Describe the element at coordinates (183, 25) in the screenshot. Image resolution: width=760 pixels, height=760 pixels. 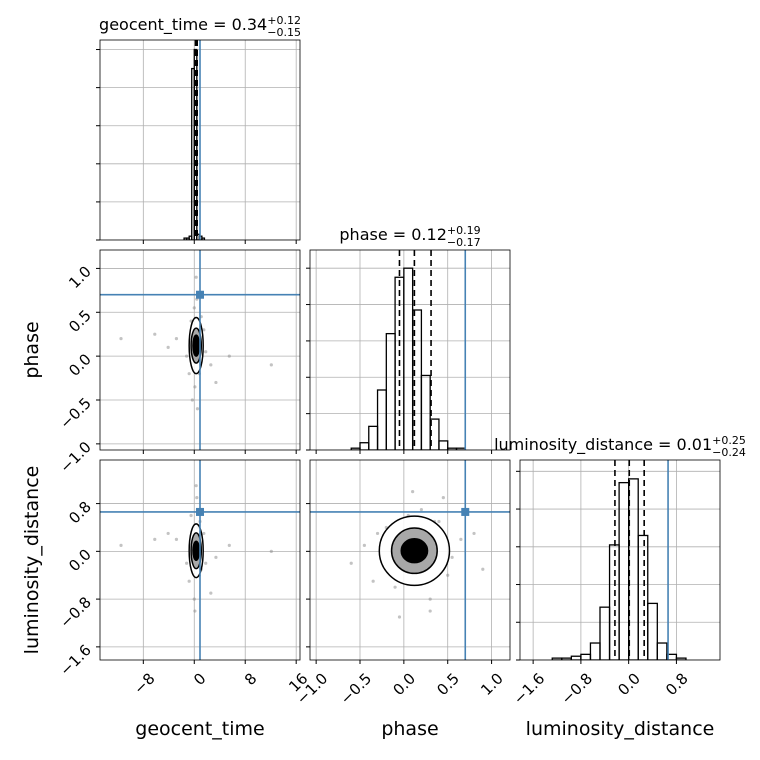
I see `title-text: geocent_time = 0.34` at that location.